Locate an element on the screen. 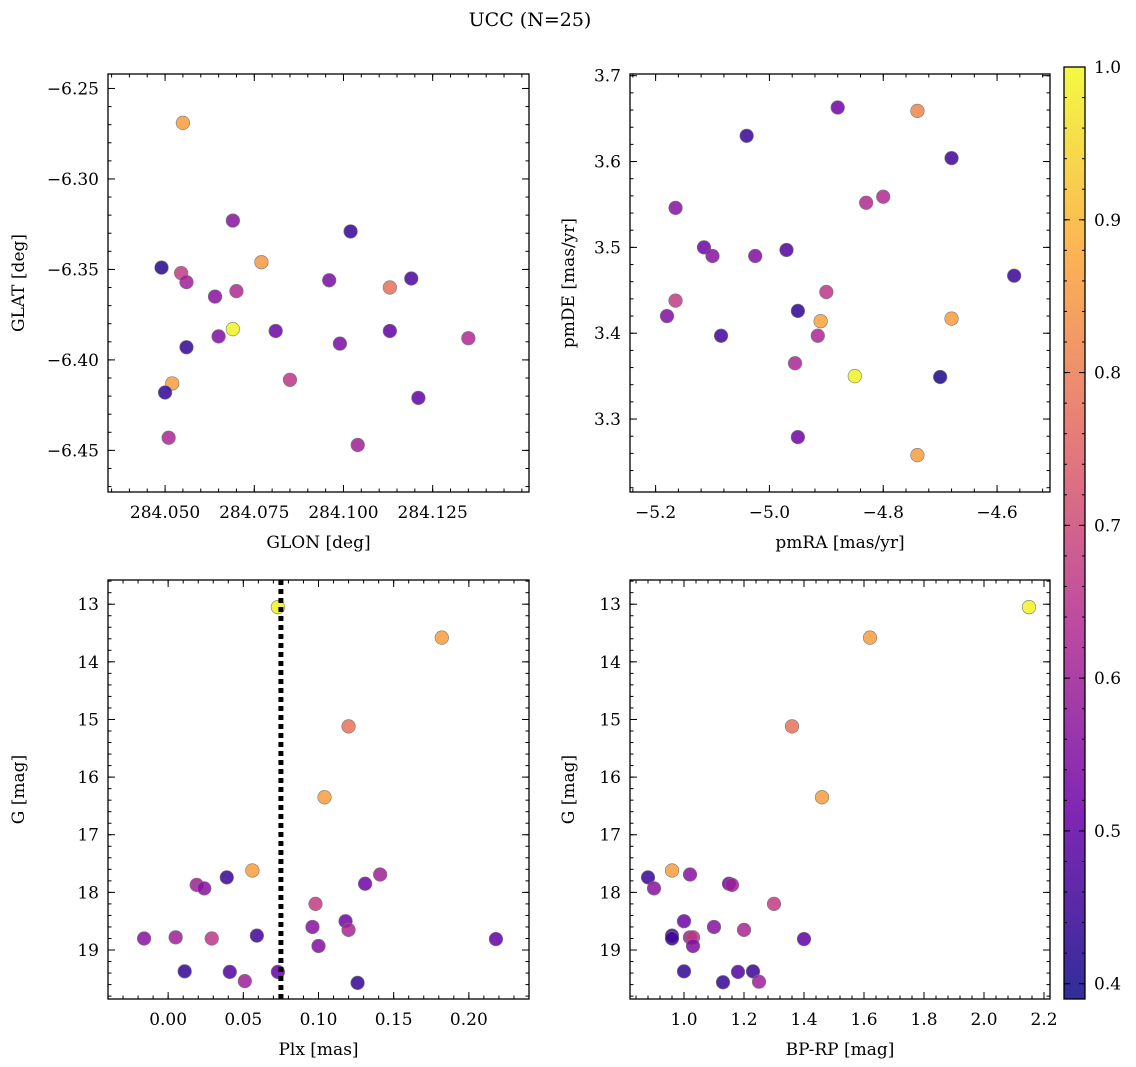 The height and width of the screenshot is (1067, 1136). x-tick-label: 0.10 is located at coordinates (319, 1020).